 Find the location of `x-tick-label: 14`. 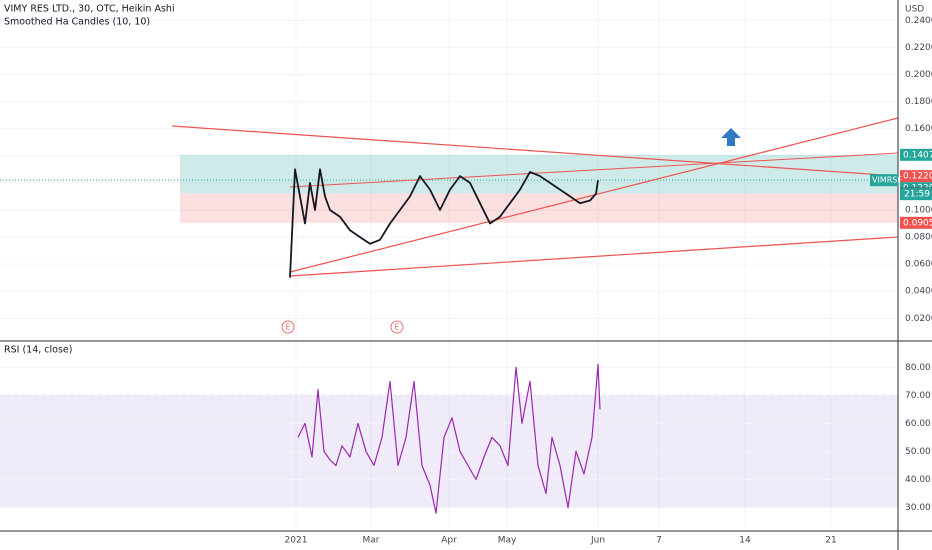

x-tick-label: 14 is located at coordinates (745, 541).